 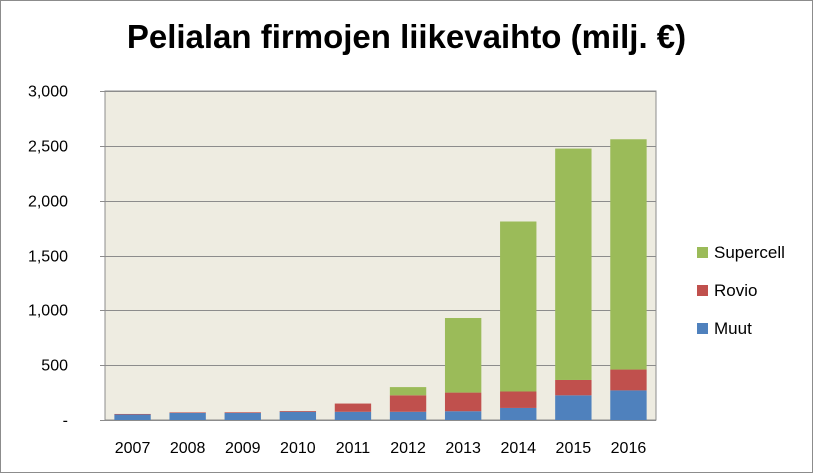 What do you see at coordinates (628, 380) in the screenshot?
I see `bar-rovio-2016` at bounding box center [628, 380].